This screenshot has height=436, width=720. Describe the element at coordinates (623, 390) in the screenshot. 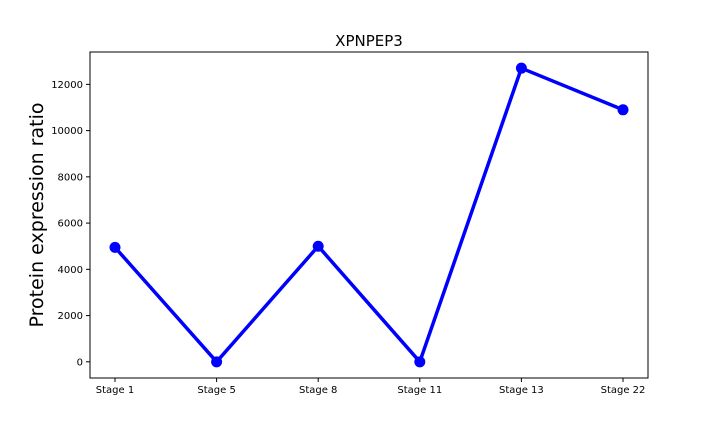

I see `x-tick-label: Stage 22` at that location.